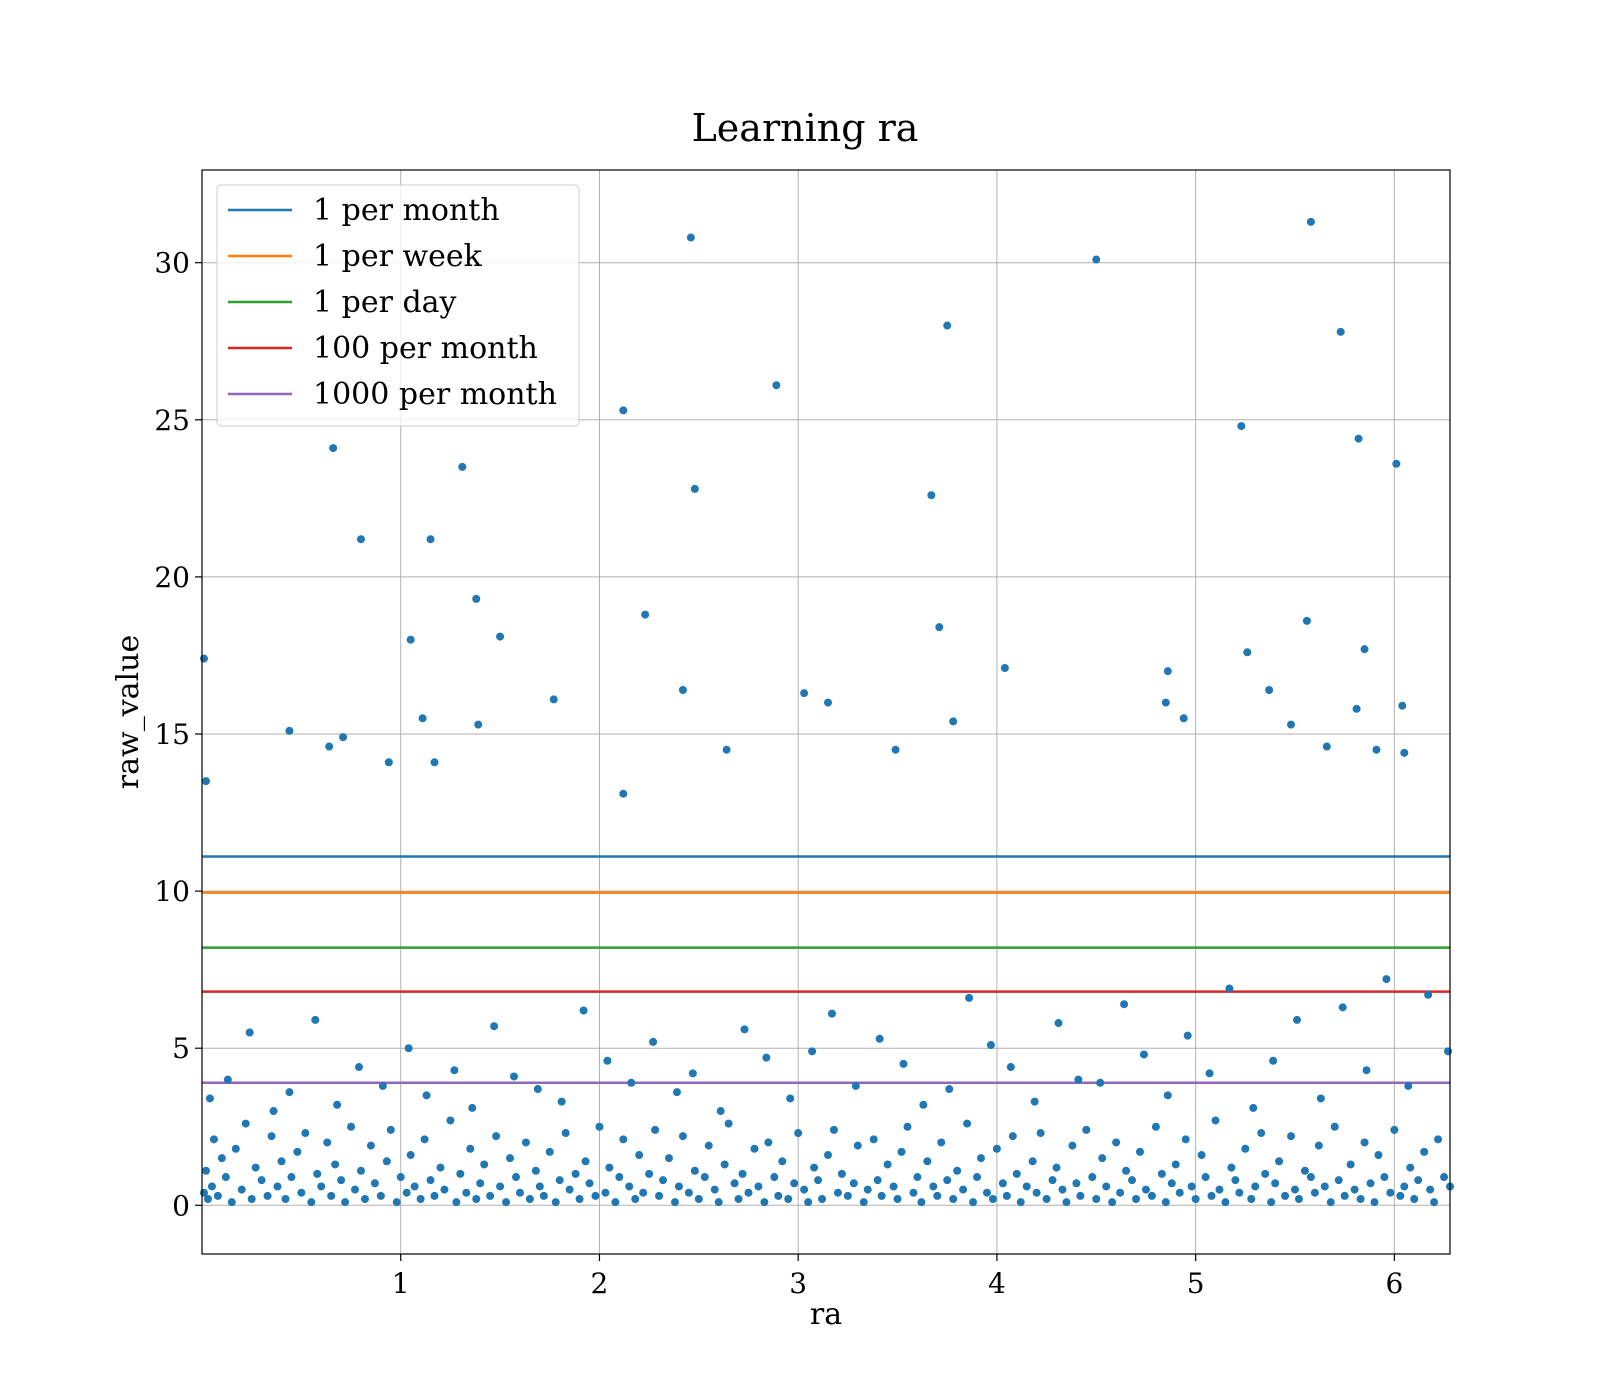 This screenshot has width=1600, height=1400. I want to click on y-tick-label: 25, so click(172, 420).